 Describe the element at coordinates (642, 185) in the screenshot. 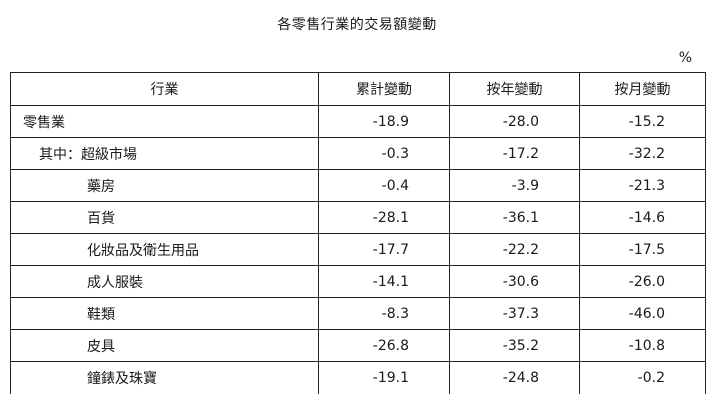

I see `cell-mom: -21.3` at that location.